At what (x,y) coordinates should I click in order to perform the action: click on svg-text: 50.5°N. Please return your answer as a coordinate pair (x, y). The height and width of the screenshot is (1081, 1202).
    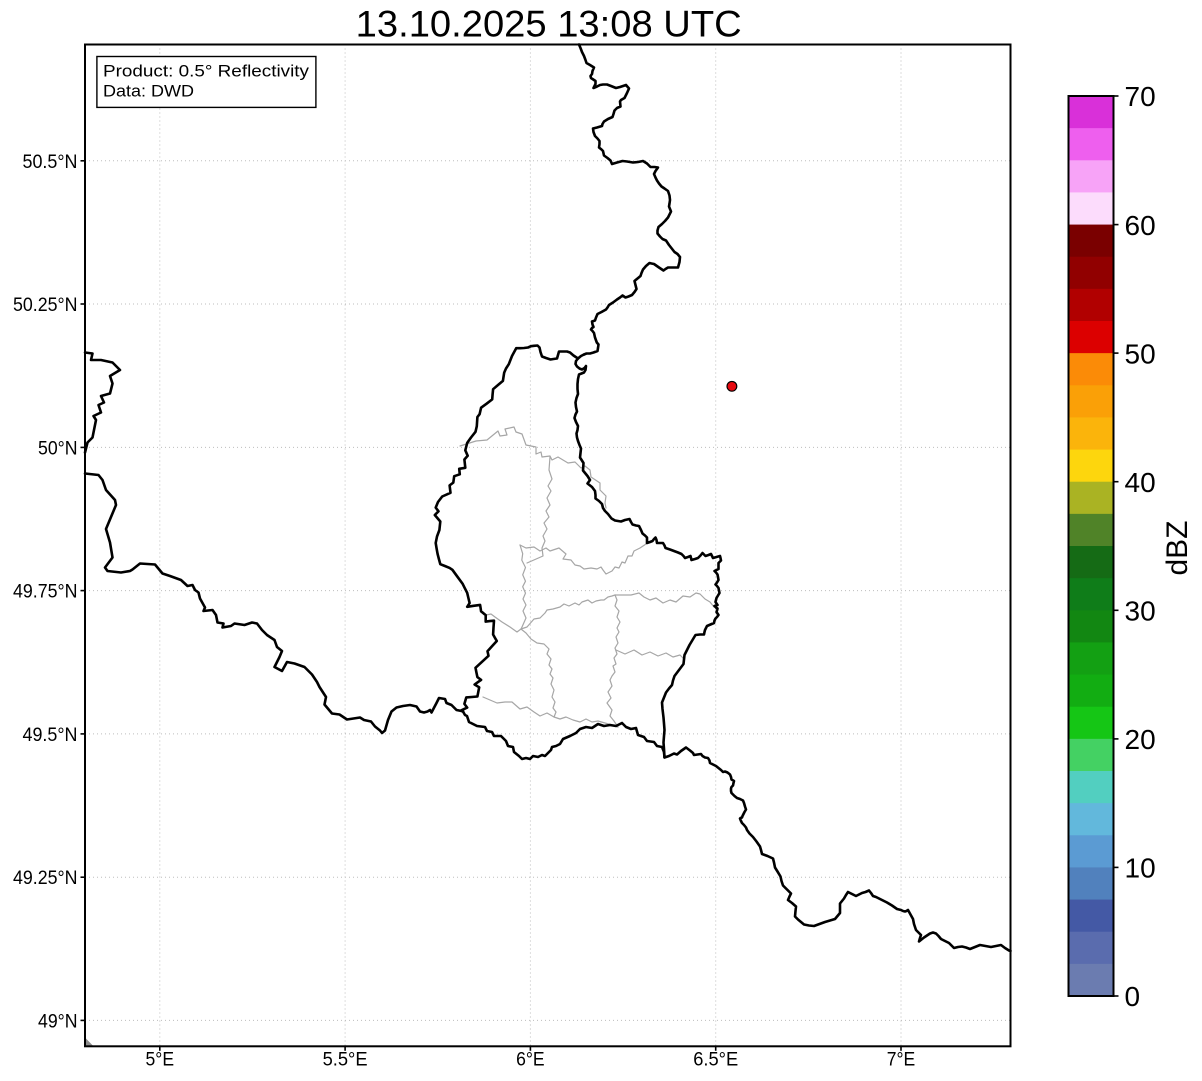
    Looking at the image, I should click on (50, 162).